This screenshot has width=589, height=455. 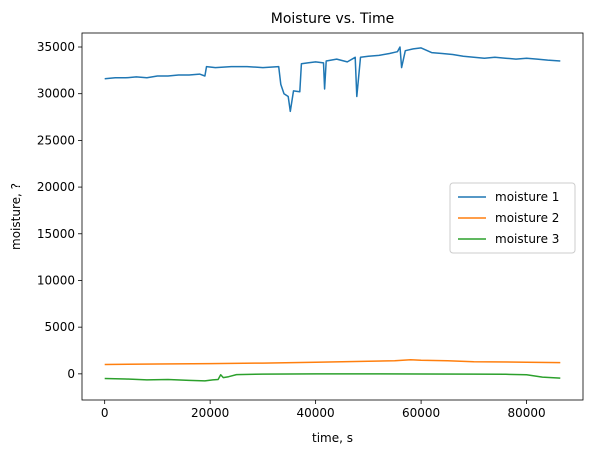 What do you see at coordinates (332, 438) in the screenshot?
I see `x-axis-label: time, s` at bounding box center [332, 438].